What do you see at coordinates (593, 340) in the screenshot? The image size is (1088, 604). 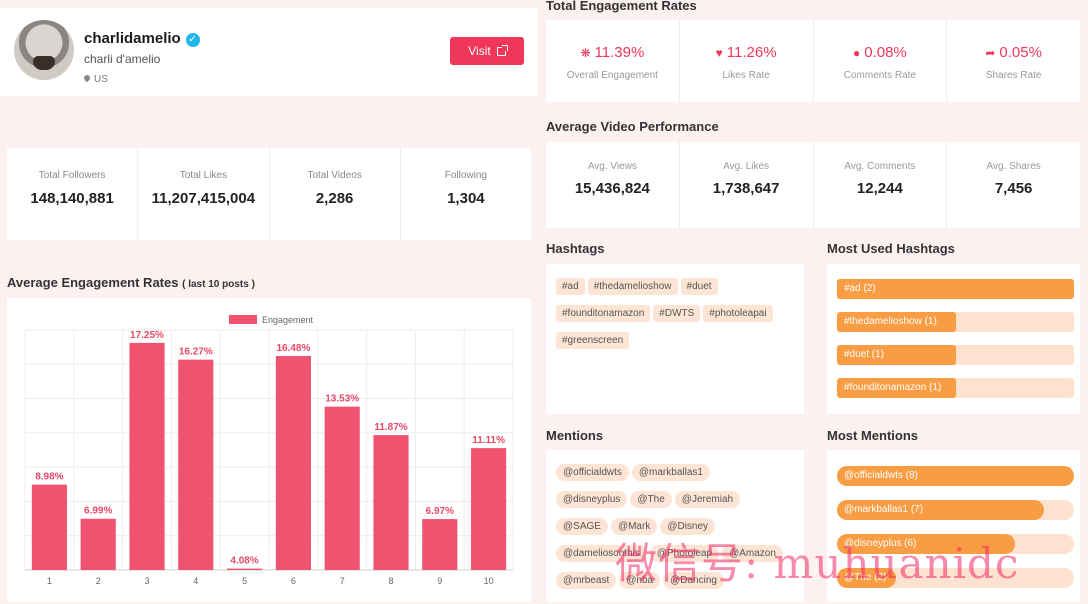 I see `hashtag-tag: #greenscreen` at bounding box center [593, 340].